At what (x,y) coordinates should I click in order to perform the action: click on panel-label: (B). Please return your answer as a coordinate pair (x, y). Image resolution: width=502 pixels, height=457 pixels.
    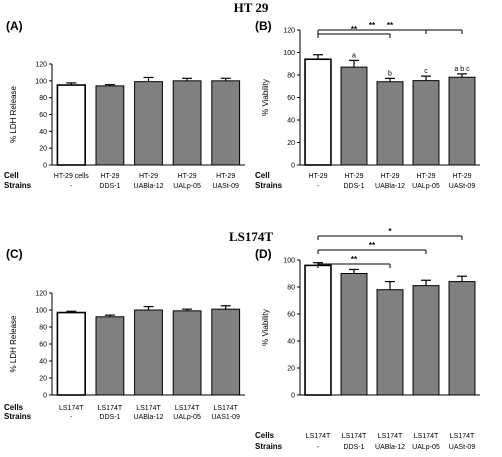
    Looking at the image, I should click on (263, 26).